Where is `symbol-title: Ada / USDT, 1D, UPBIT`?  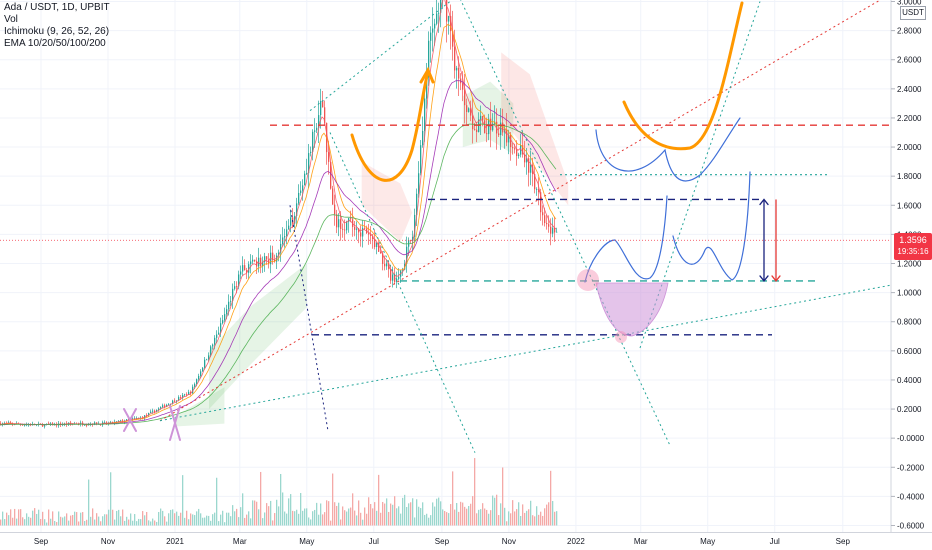 symbol-title: Ada / USDT, 1D, UPBIT is located at coordinates (57, 7).